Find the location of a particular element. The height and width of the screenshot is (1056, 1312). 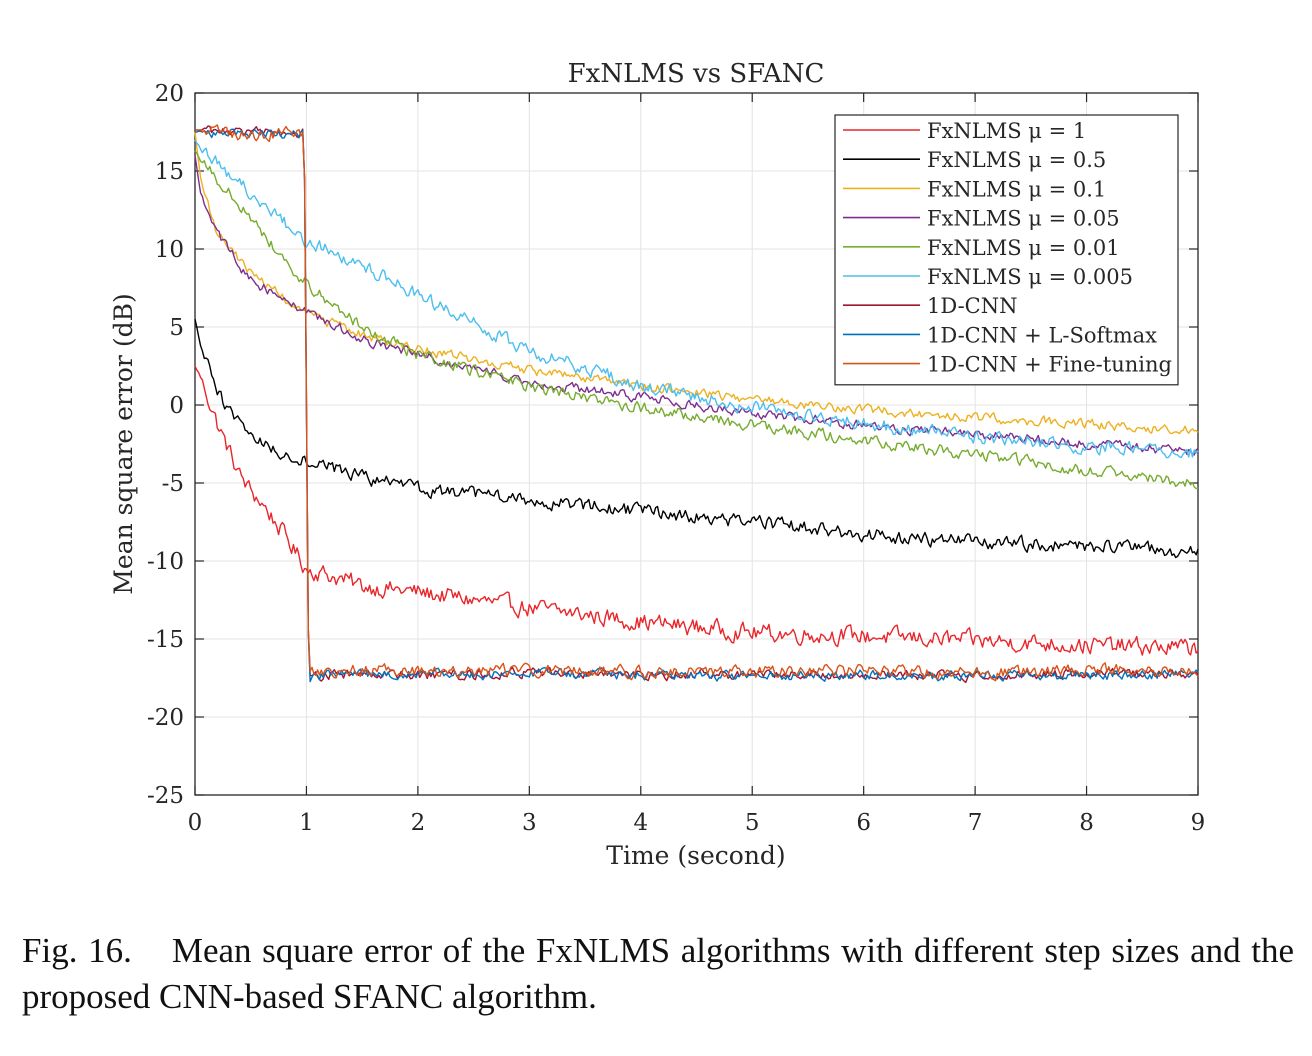

y-tick-label: -5 is located at coordinates (173, 484).